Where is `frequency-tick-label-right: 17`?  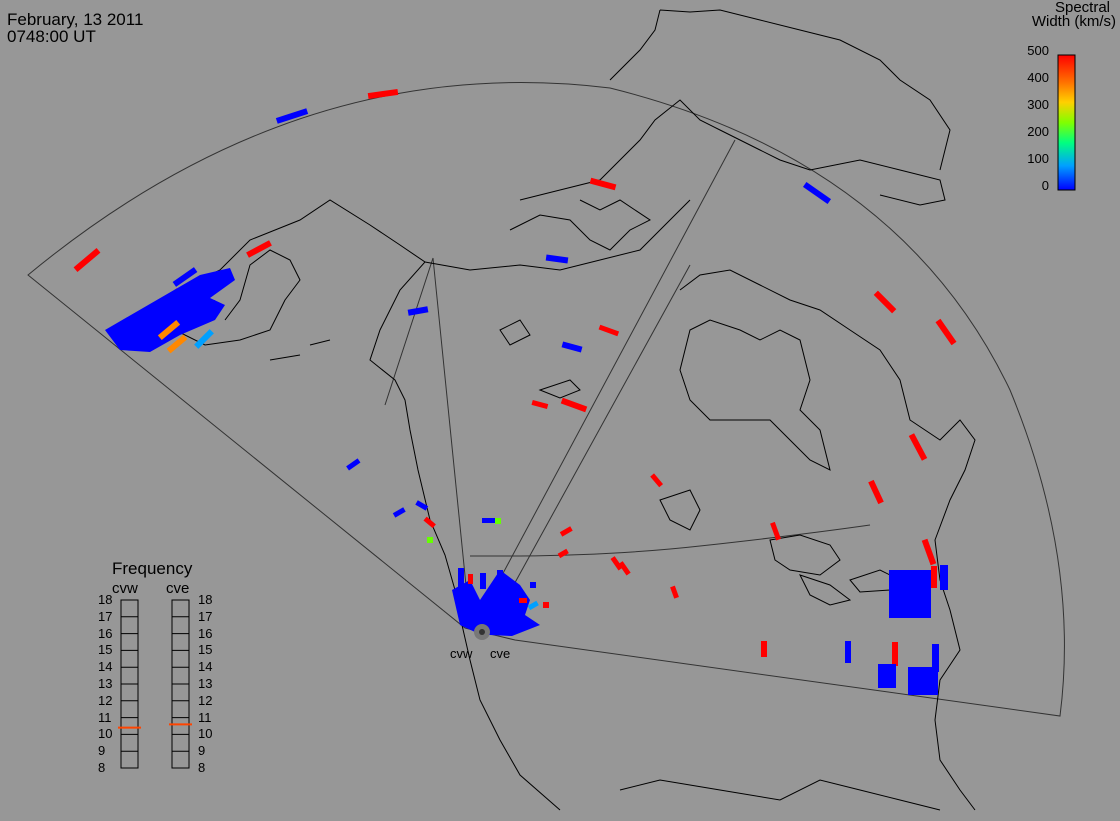
frequency-tick-label-right: 17 is located at coordinates (205, 616).